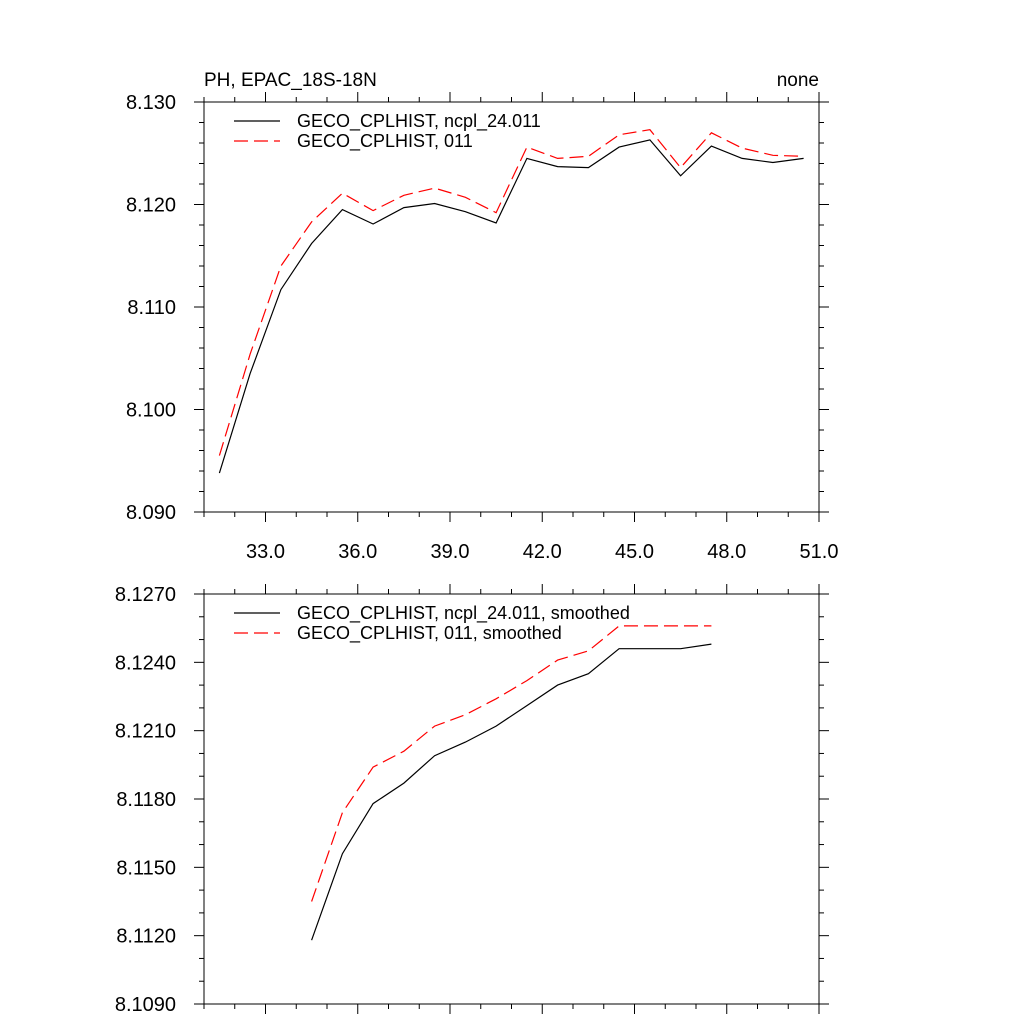 This screenshot has height=1024, width=1024. What do you see at coordinates (146, 937) in the screenshot?
I see `y-tick-label: 8.1120` at bounding box center [146, 937].